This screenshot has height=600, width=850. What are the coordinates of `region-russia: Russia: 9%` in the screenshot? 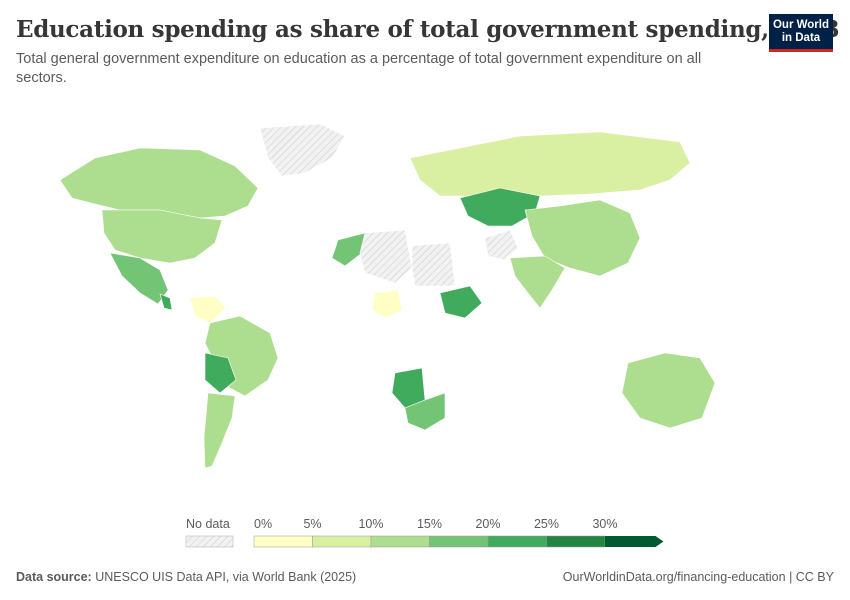 It's located at (550, 164).